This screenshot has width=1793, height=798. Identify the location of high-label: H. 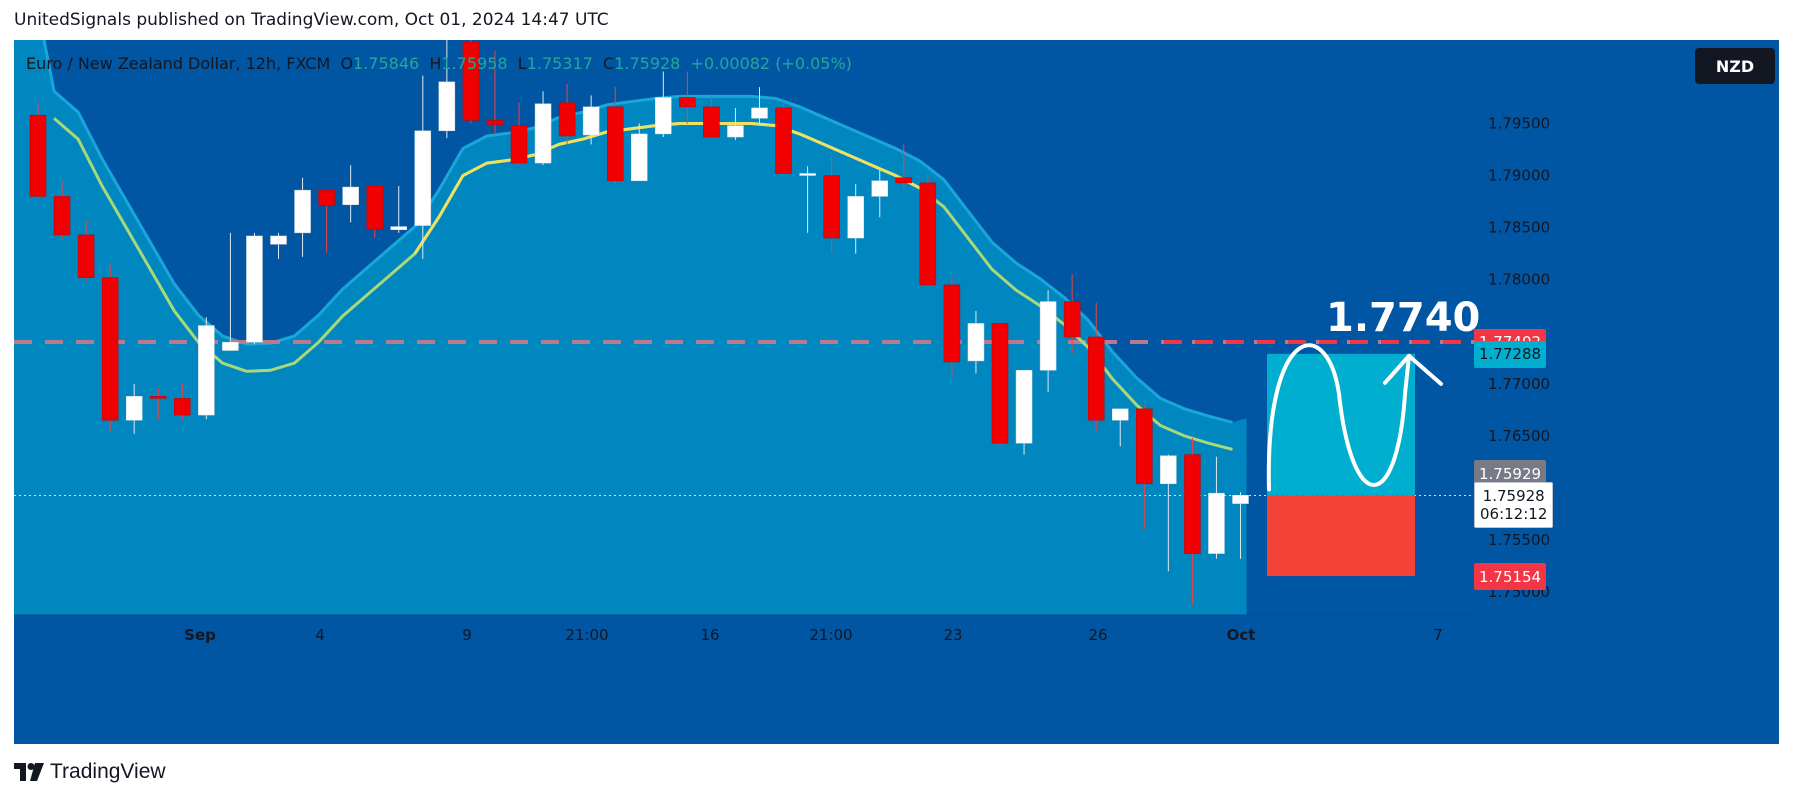
(435, 63).